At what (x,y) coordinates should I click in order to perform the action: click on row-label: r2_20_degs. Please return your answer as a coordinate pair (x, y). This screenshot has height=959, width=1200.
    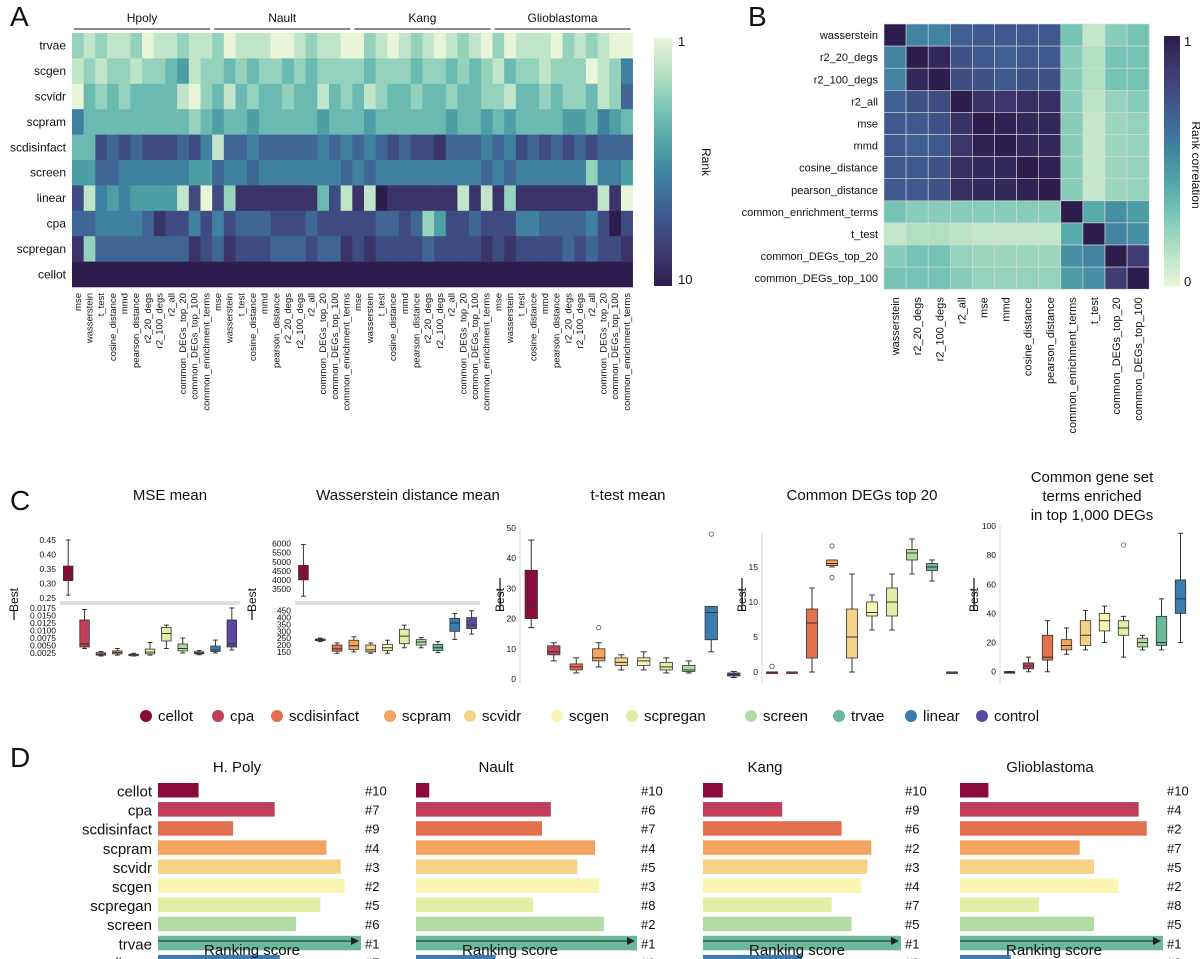
    Looking at the image, I should click on (849, 58).